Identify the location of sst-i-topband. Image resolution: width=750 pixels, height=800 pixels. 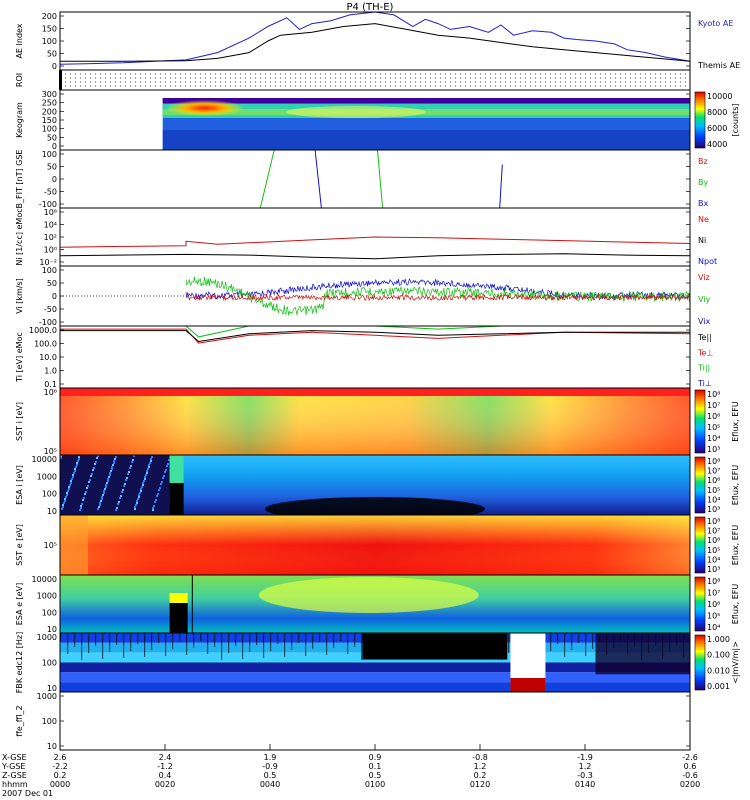
(375, 392).